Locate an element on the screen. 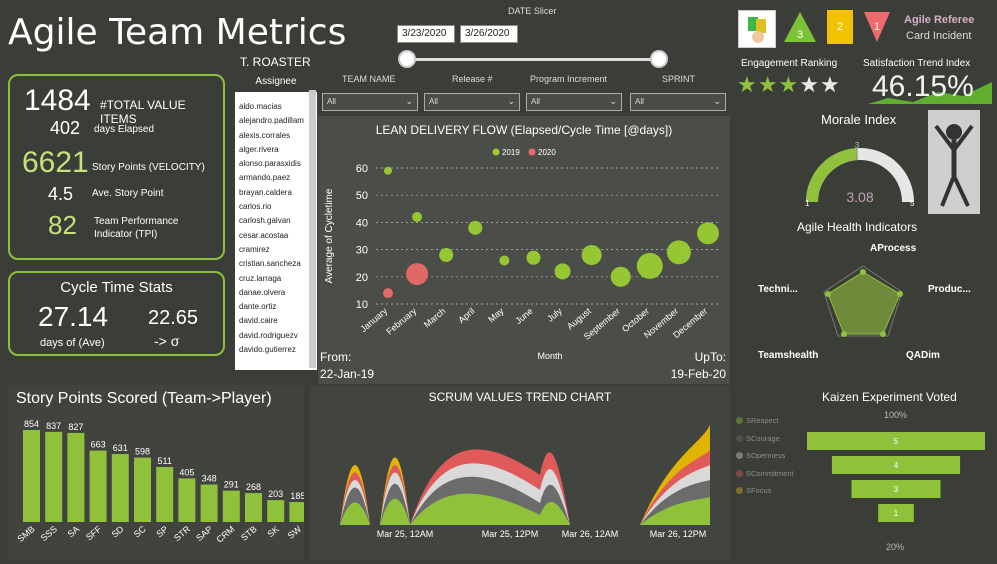  avg-story-point: 4.5 is located at coordinates (61, 194).